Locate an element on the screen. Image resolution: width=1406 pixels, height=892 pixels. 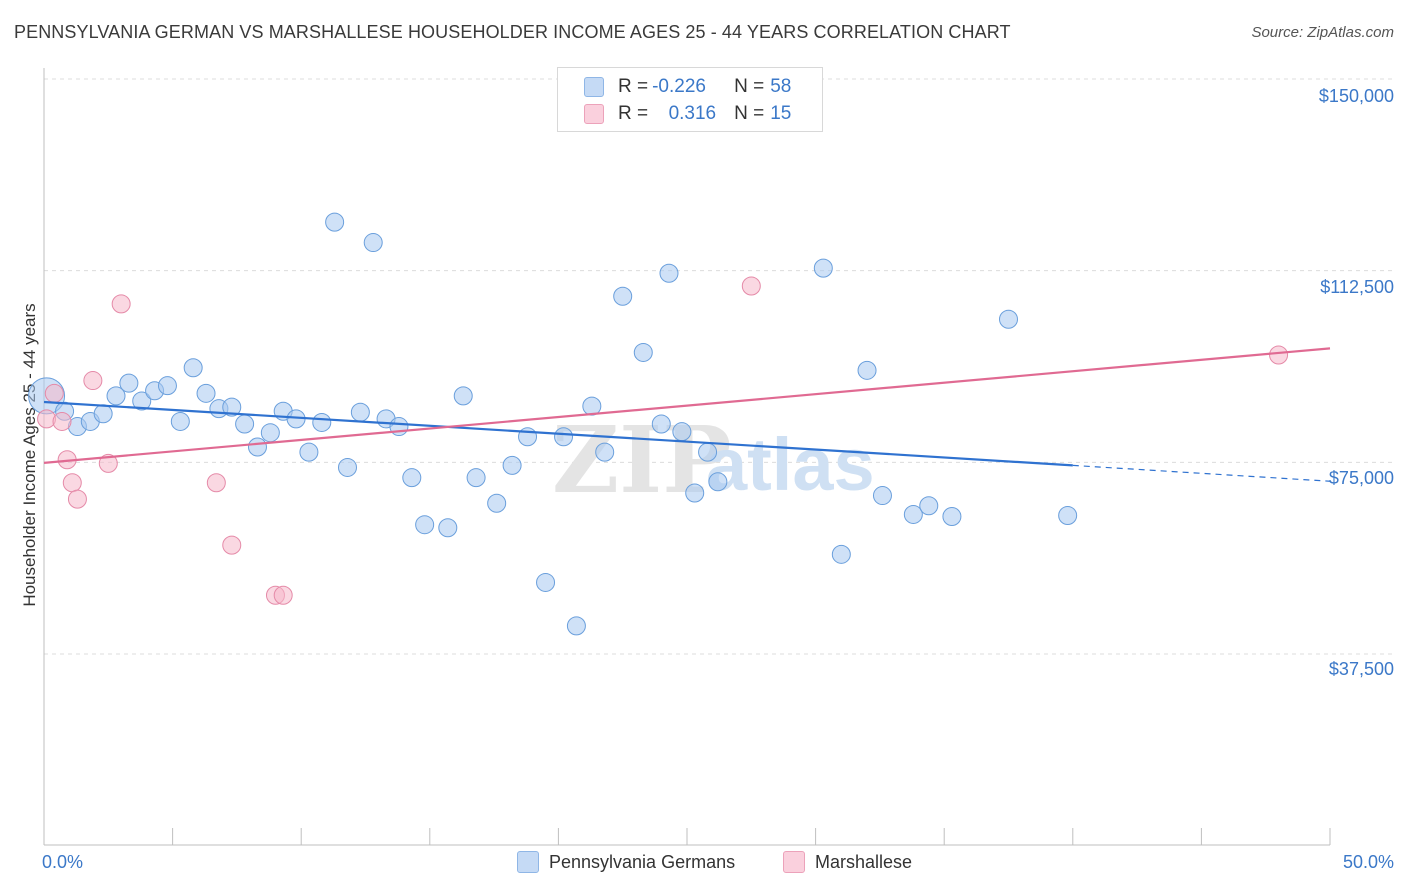
y-tick-150000: $150,000 is located at coordinates (1356, 96).